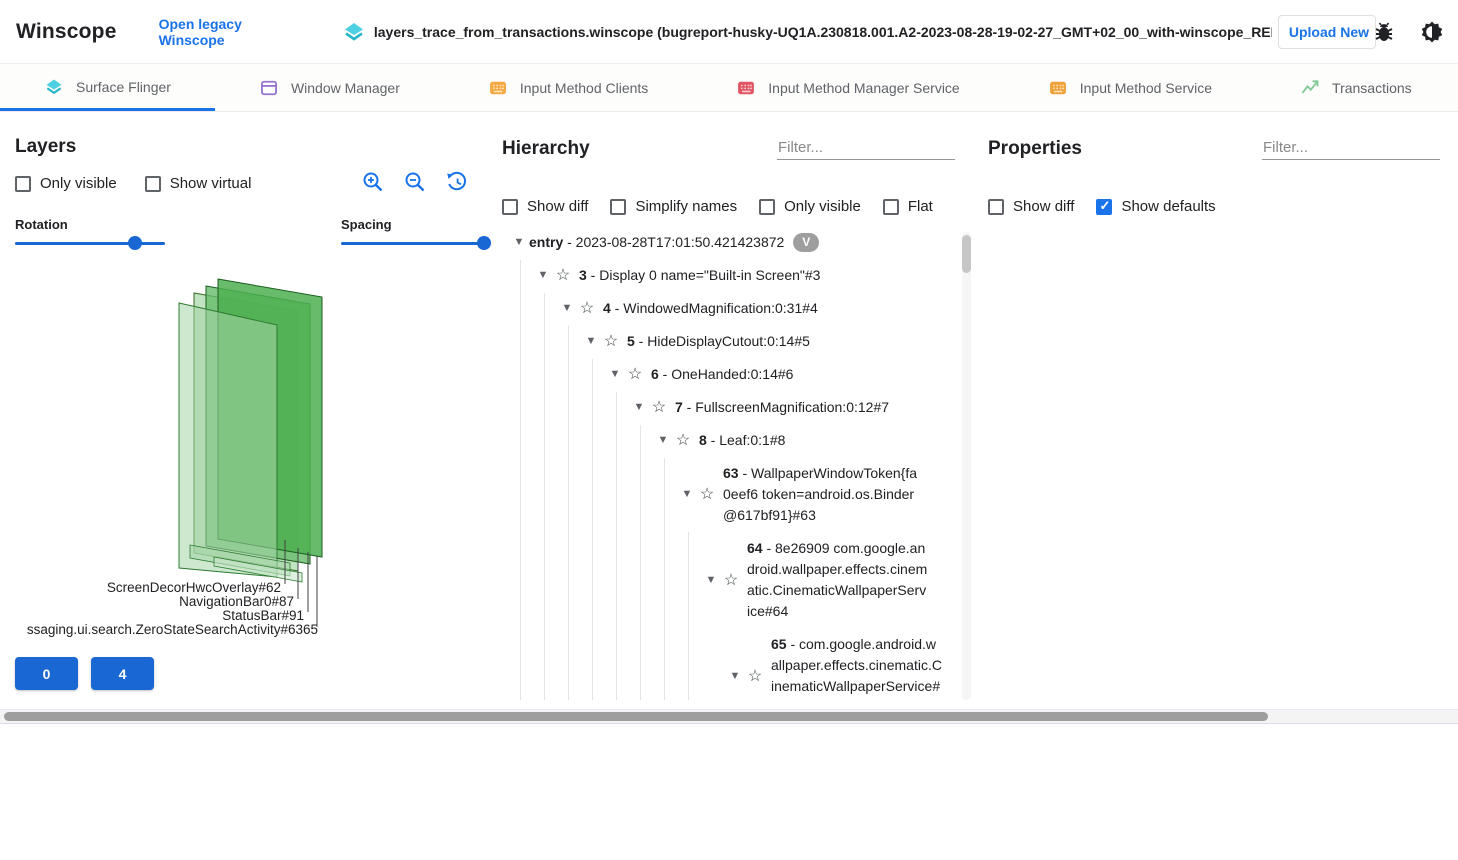 Image resolution: width=1458 pixels, height=860 pixels. I want to click on zoom-in-icon, so click(373, 182).